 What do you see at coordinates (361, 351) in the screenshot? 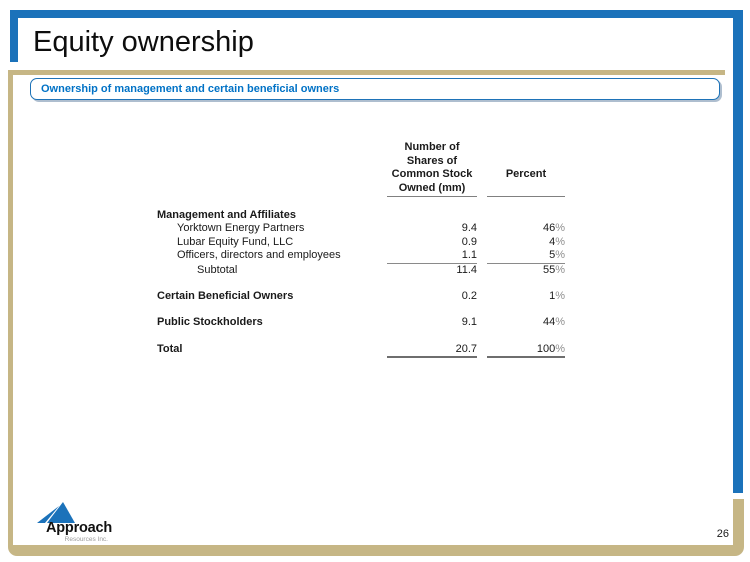
I see `table-row-total: Total 20.7 100%` at bounding box center [361, 351].